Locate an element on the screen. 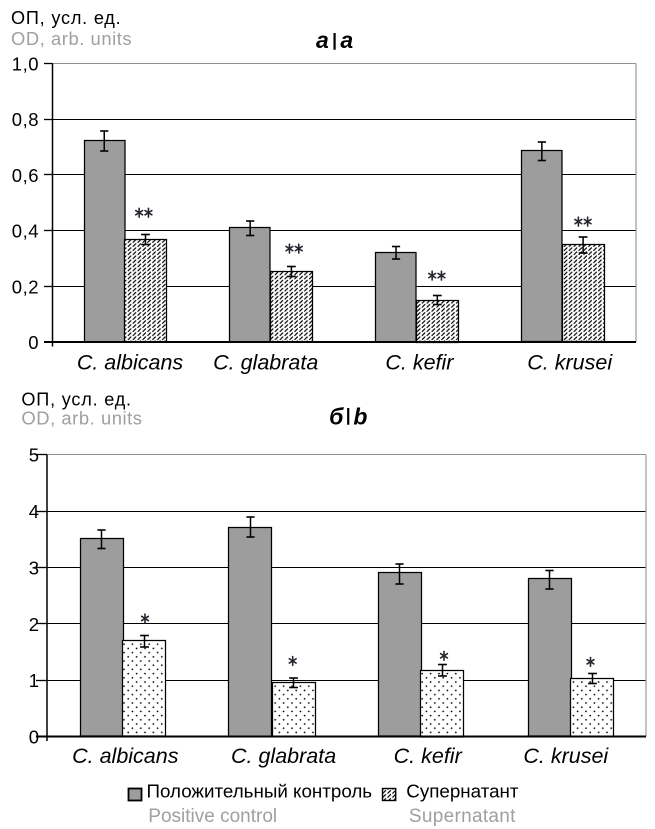  svg-text: 1 is located at coordinates (34, 680).